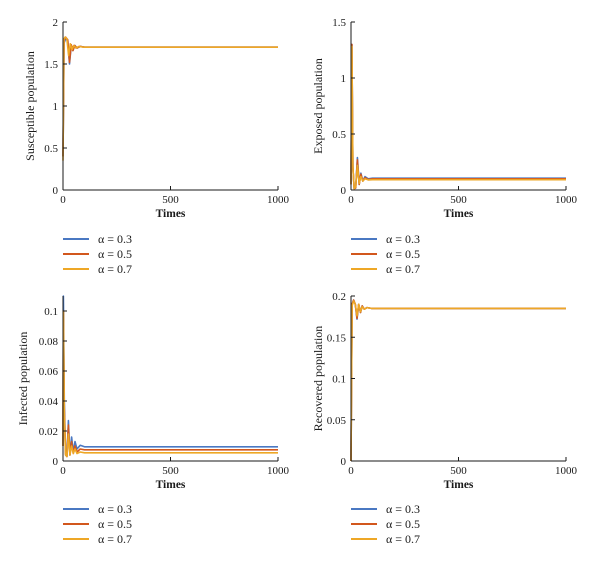  Describe the element at coordinates (23, 379) in the screenshot. I see `y-axis-label: Infected population` at that location.